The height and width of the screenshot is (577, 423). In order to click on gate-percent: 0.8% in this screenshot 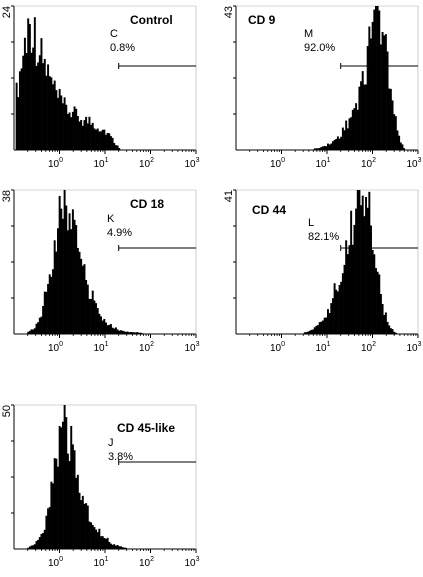, I will do `click(122, 48)`.